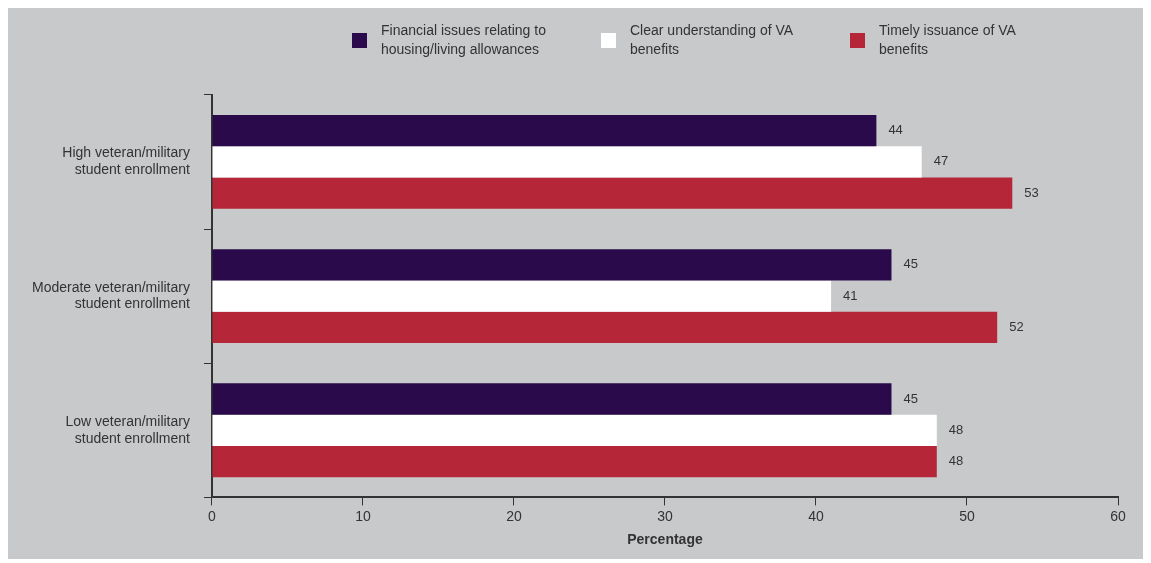 The image size is (1151, 563). What do you see at coordinates (212, 515) in the screenshot?
I see `x-tick-label: 0` at bounding box center [212, 515].